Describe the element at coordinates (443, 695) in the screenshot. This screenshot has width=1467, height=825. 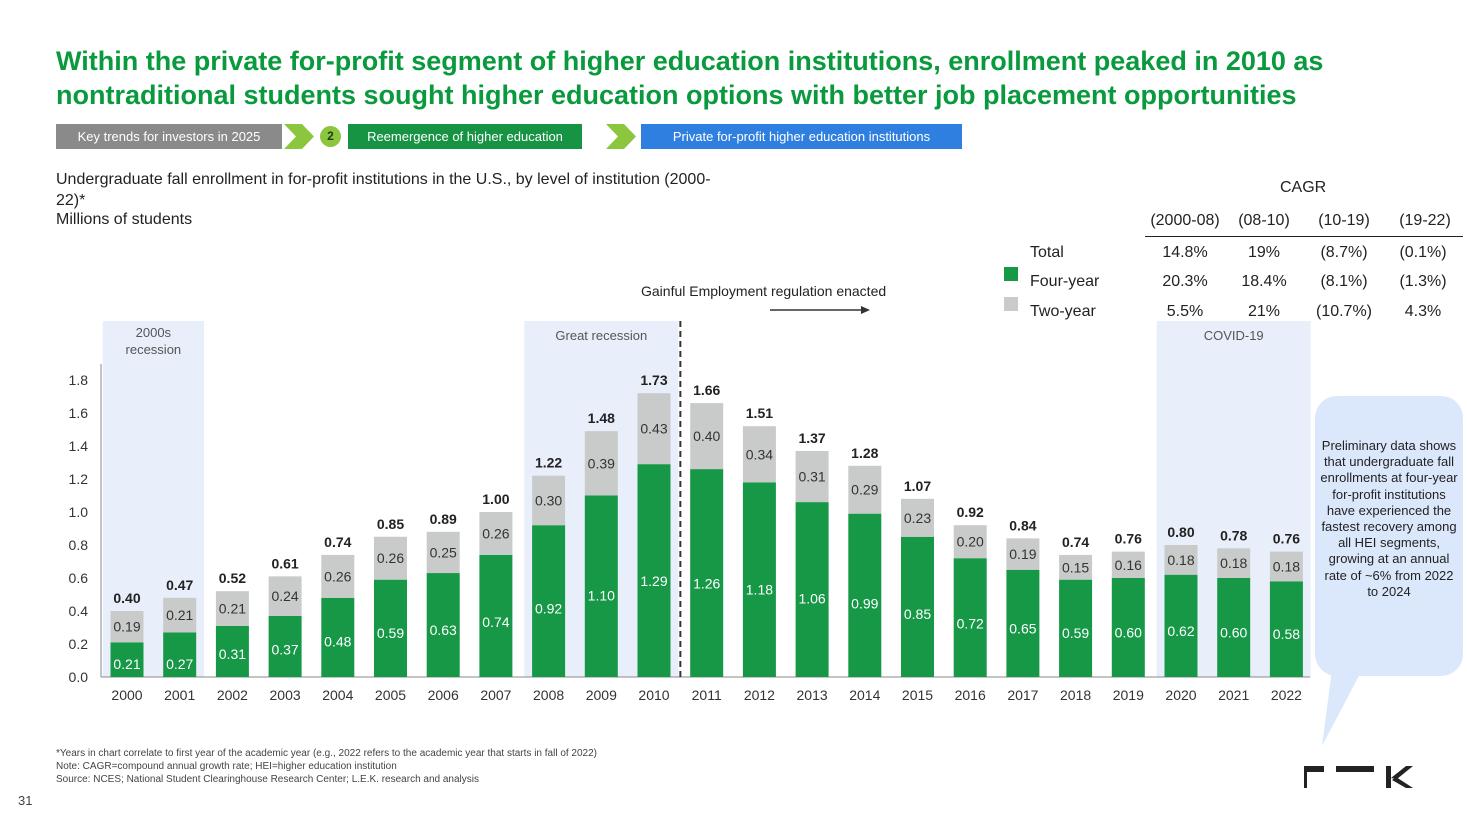
I see `x-tick-label: 2006` at that location.